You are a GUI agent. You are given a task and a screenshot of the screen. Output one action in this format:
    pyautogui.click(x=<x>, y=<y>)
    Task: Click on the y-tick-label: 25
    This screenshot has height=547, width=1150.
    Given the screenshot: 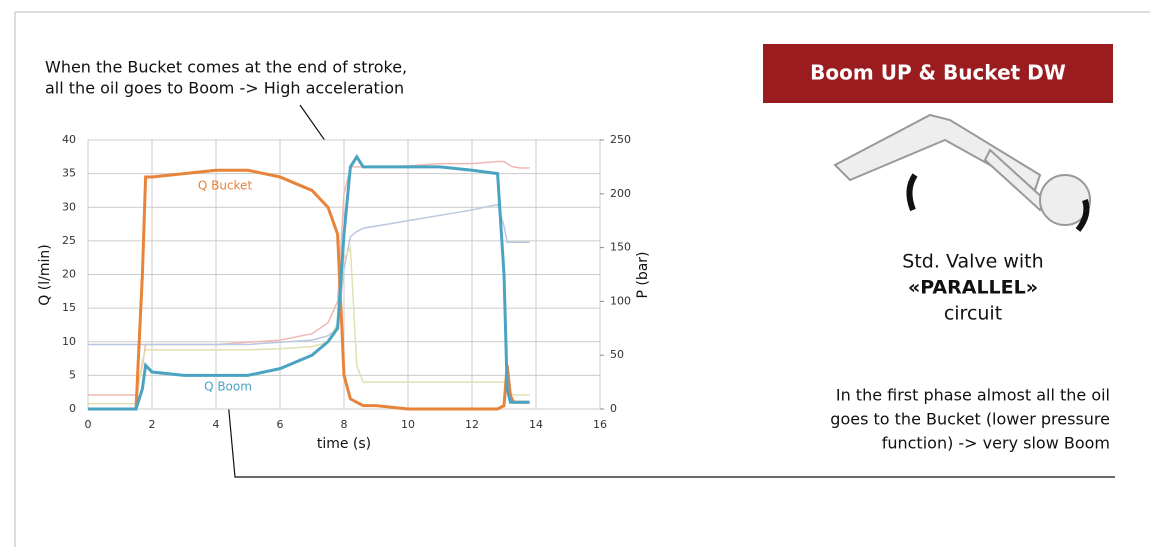 What is the action you would take?
    pyautogui.click(x=69, y=240)
    